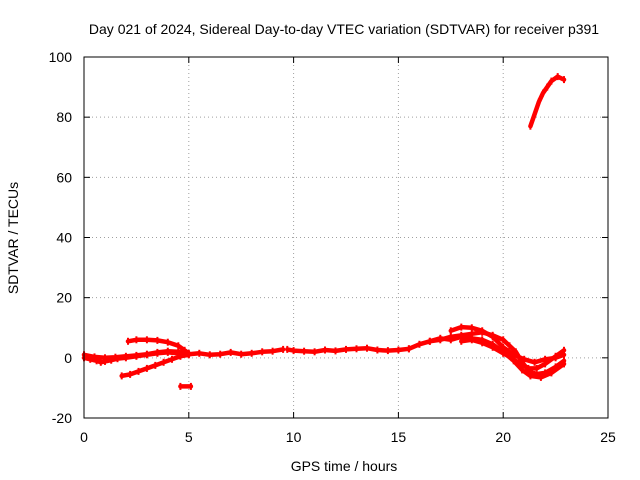  I want to click on y-tick-label: 100, so click(61, 57).